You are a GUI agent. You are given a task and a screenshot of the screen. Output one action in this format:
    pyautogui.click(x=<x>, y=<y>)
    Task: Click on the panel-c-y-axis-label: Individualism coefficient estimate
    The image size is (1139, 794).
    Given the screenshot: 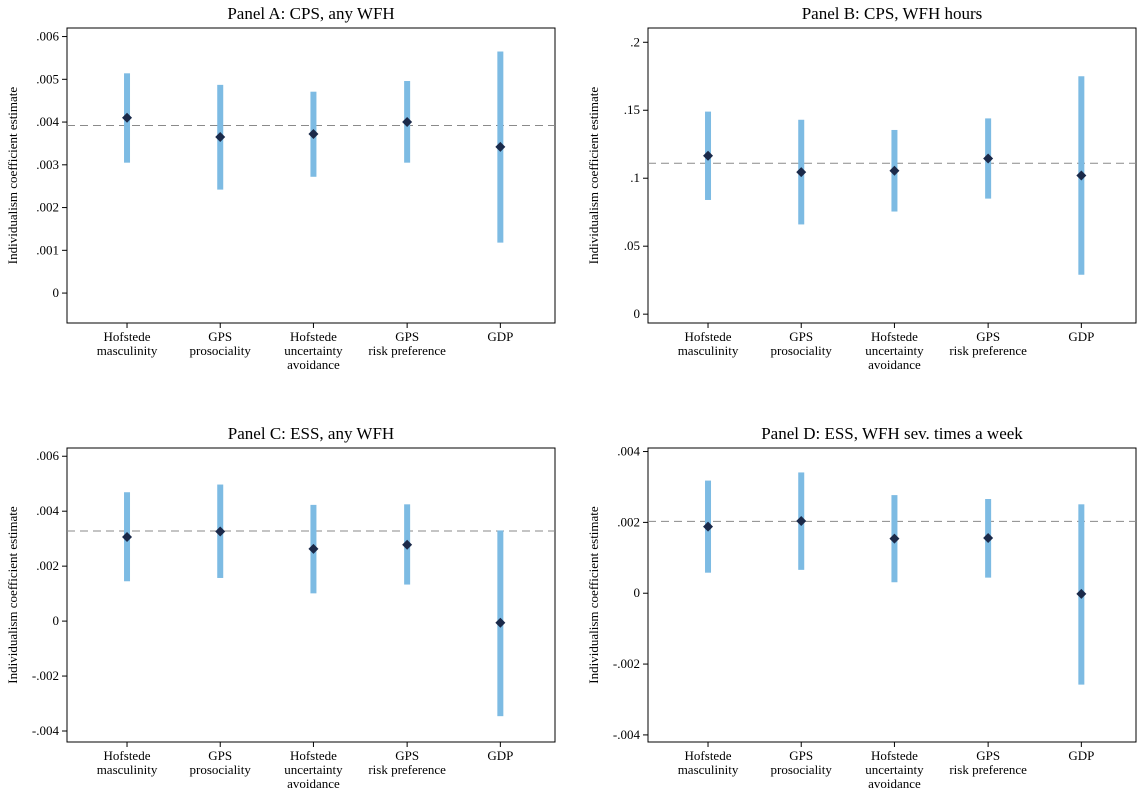 What is the action you would take?
    pyautogui.click(x=12, y=595)
    